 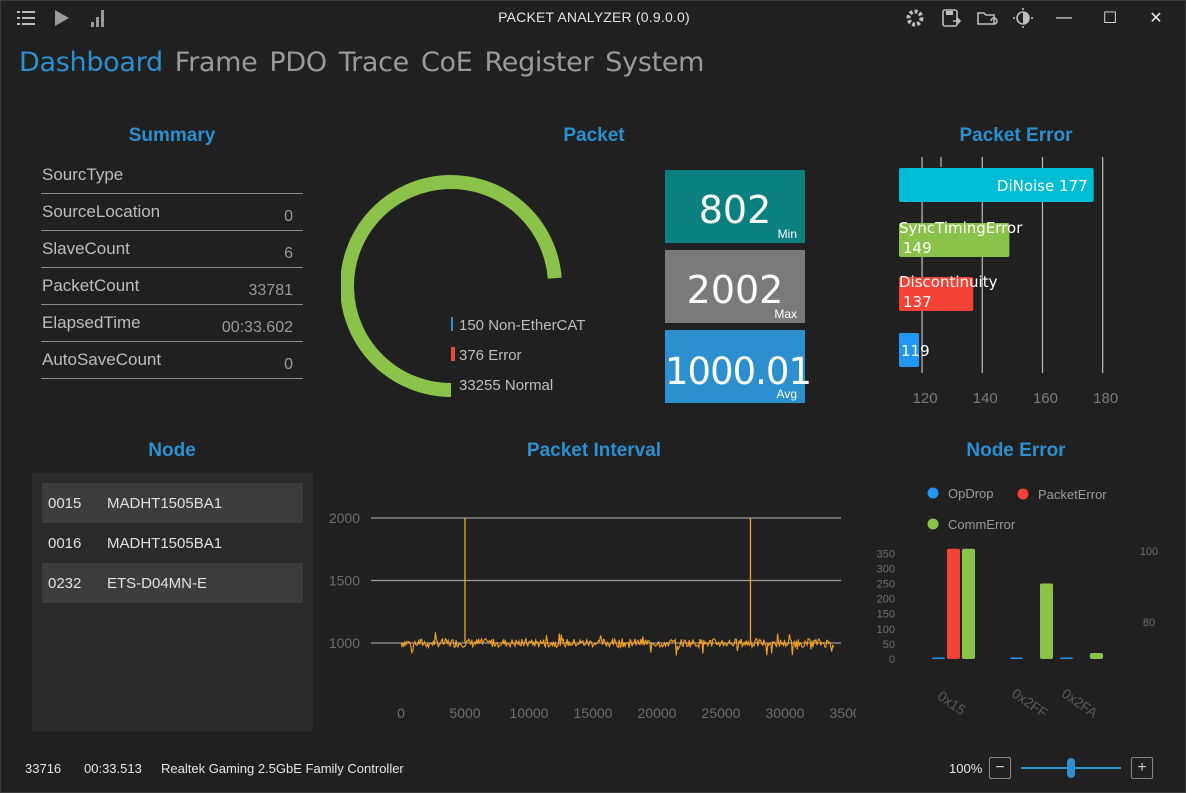 What do you see at coordinates (1080, 703) in the screenshot?
I see `node-error-category-label: 0x2FA` at bounding box center [1080, 703].